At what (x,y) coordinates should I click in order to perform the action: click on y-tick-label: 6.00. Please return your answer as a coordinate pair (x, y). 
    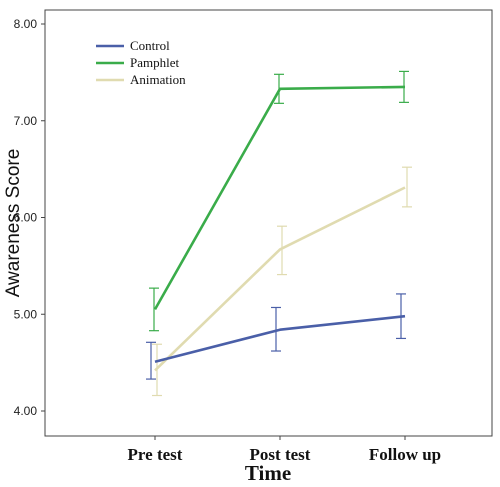
    Looking at the image, I should click on (26, 218).